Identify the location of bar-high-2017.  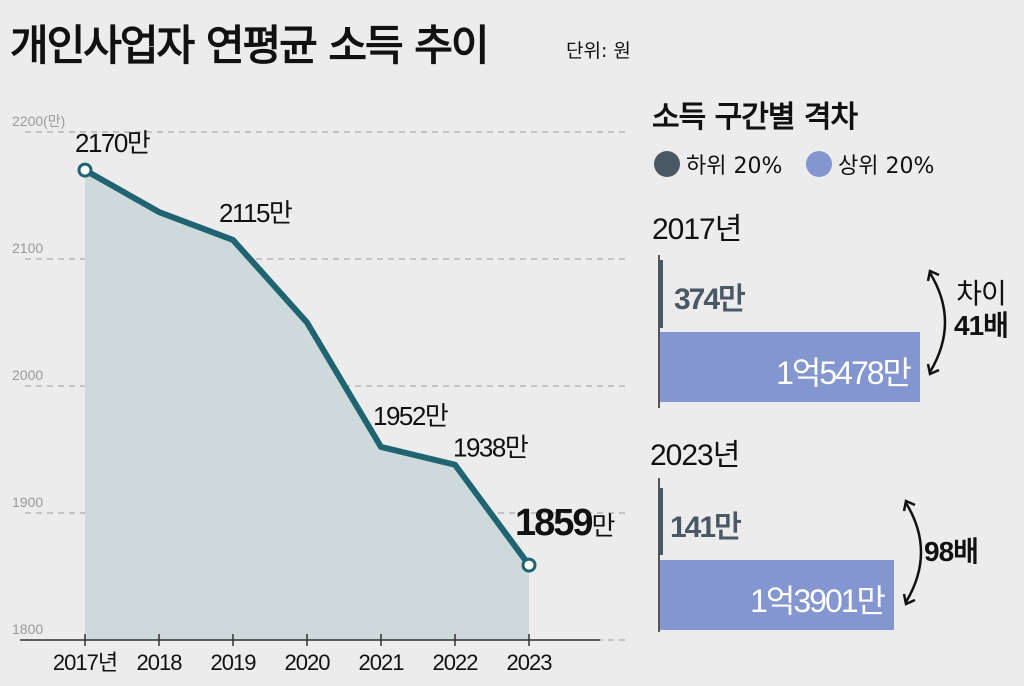
(790, 367).